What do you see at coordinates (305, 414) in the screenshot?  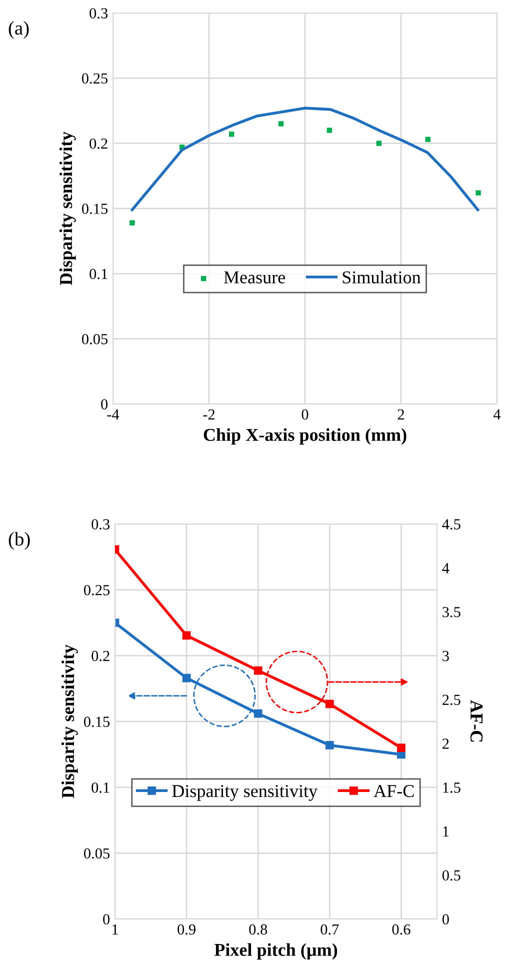 I see `x-tick-label: 0` at bounding box center [305, 414].